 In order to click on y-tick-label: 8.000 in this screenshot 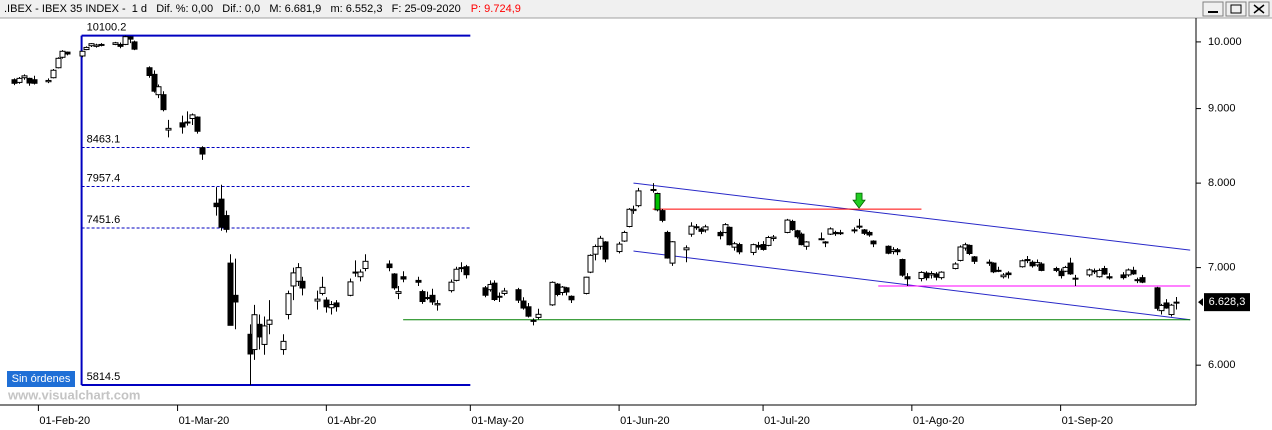, I will do `click(1222, 183)`.